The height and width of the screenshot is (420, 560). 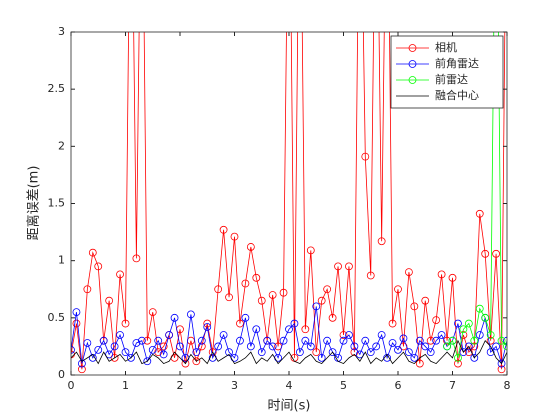 I want to click on legend-label: 相机, so click(x=446, y=47).